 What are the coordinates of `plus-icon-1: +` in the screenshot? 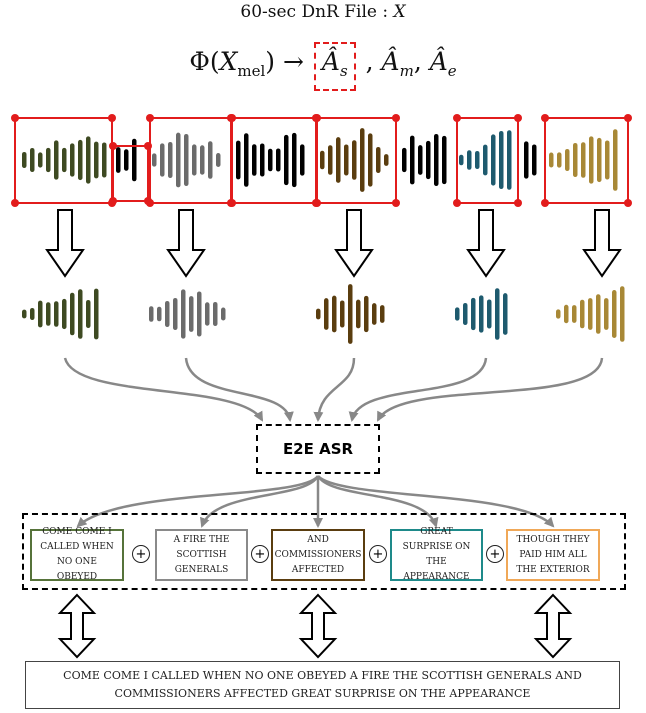 It's located at (141, 554).